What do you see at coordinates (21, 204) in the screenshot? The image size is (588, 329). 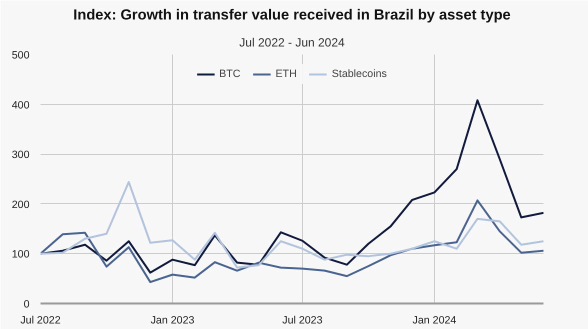 I see `y-tick-label: 200` at bounding box center [21, 204].